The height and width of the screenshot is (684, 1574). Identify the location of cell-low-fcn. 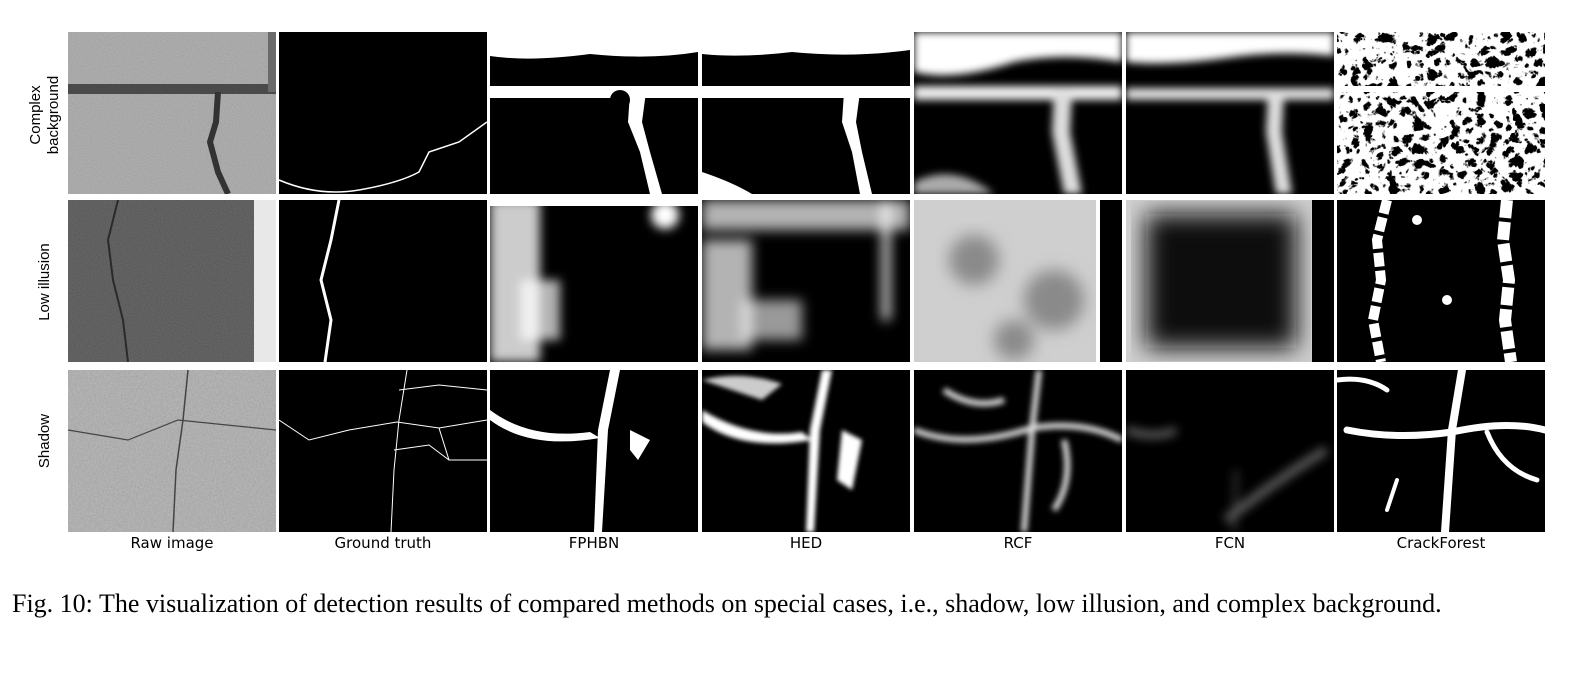
(1230, 281).